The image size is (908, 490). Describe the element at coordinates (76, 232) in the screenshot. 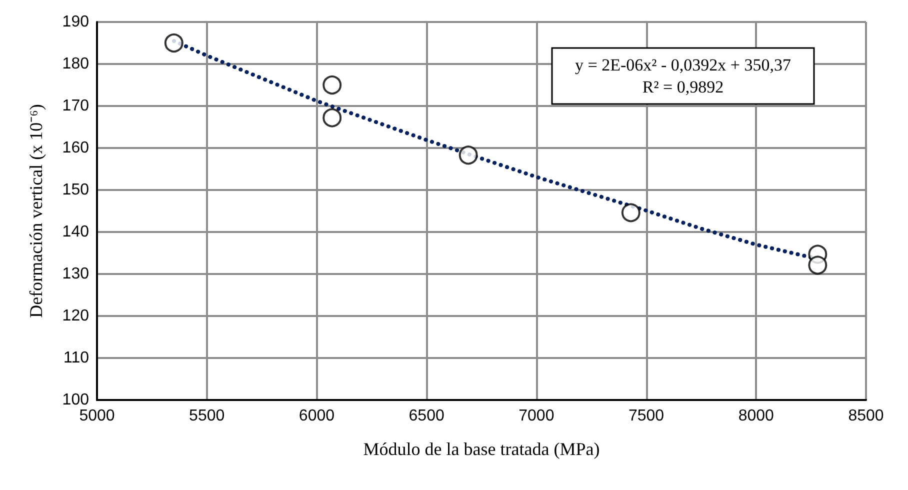

I see `y-tick-label: 140` at that location.